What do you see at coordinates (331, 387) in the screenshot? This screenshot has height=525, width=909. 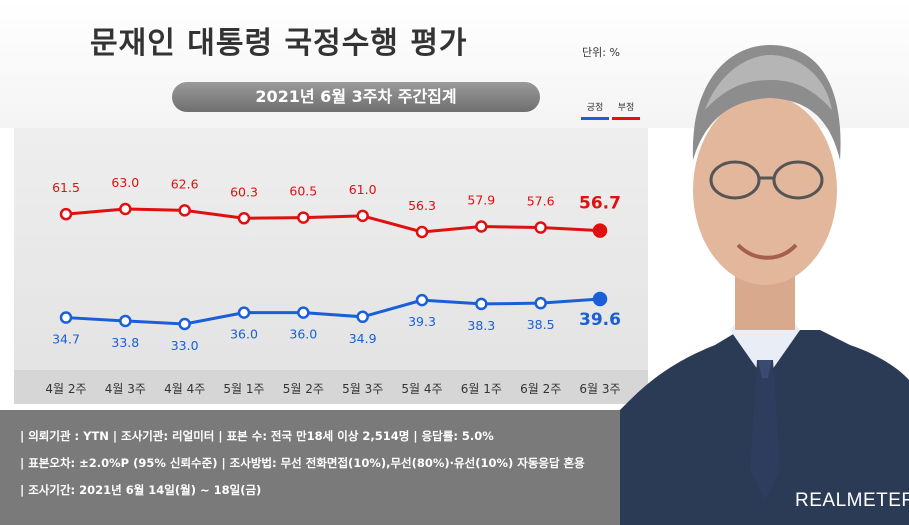 I see `x-axis-band` at bounding box center [331, 387].